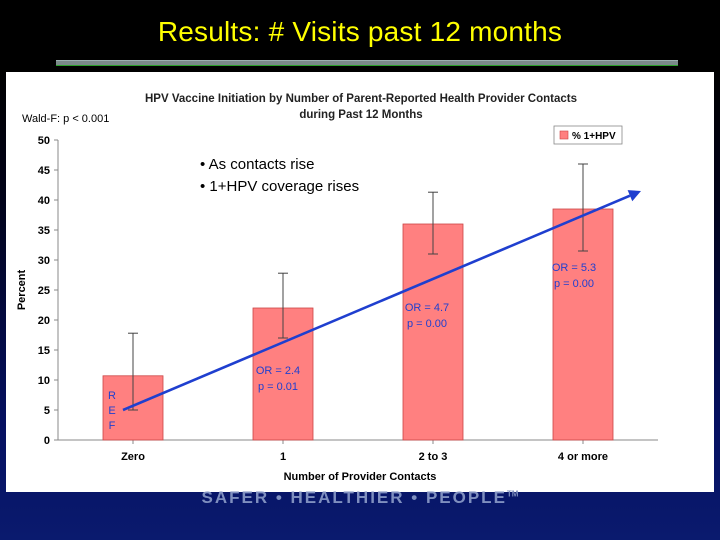  Describe the element at coordinates (583, 457) in the screenshot. I see `x-tick-label: 4 or more` at that location.